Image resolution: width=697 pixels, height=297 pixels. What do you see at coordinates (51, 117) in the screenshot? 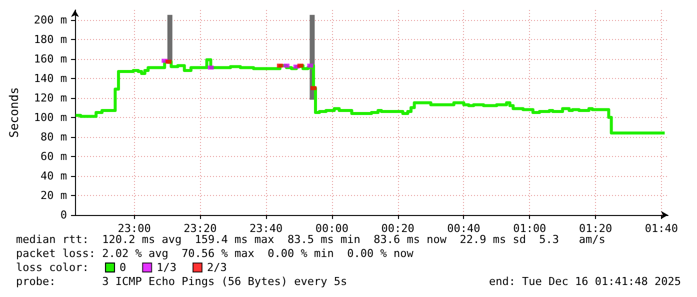
I see `y-tick-label: 100 m` at bounding box center [51, 117].